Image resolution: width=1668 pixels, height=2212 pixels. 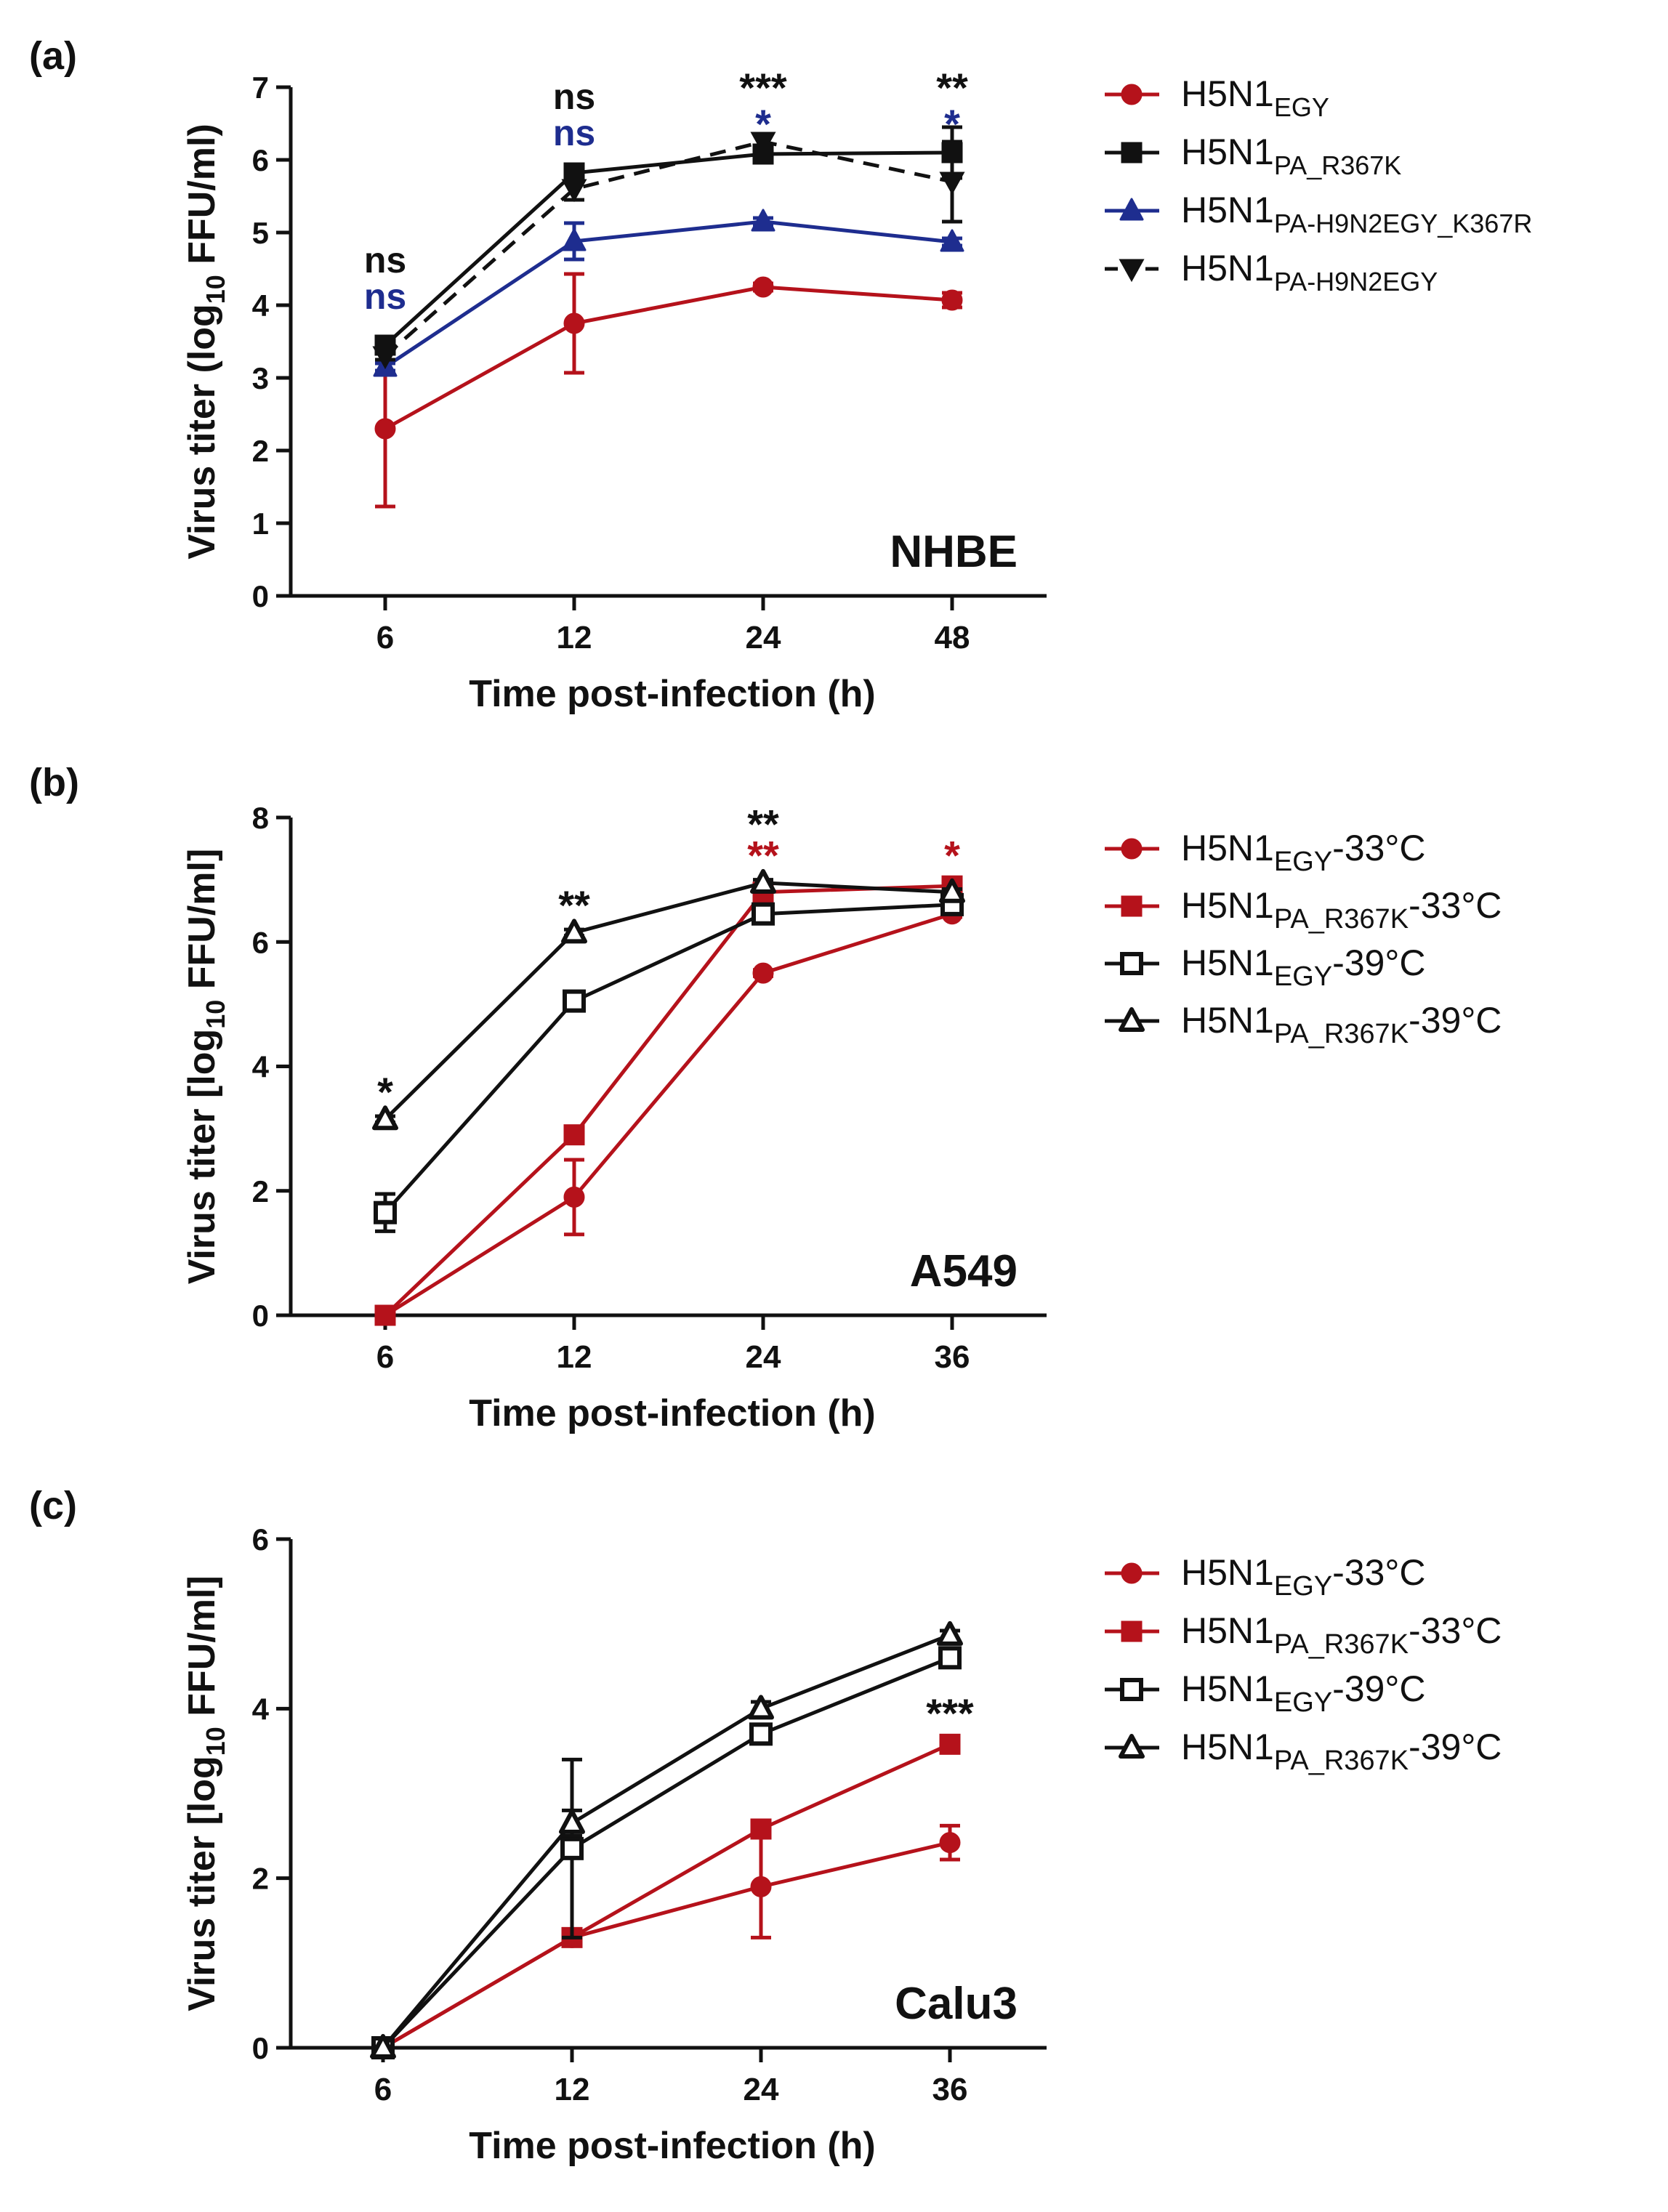 What do you see at coordinates (956, 2004) in the screenshot?
I see `cell-line-label: Calu3` at bounding box center [956, 2004].